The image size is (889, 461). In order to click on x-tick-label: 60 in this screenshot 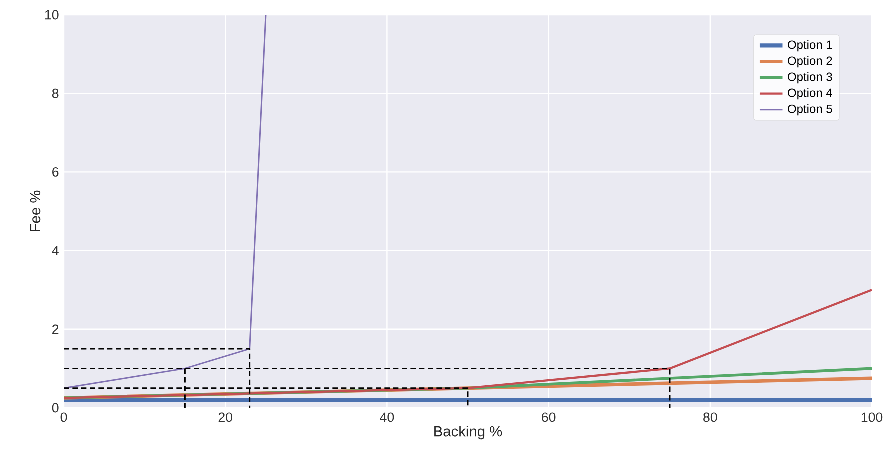, I will do `click(549, 417)`.